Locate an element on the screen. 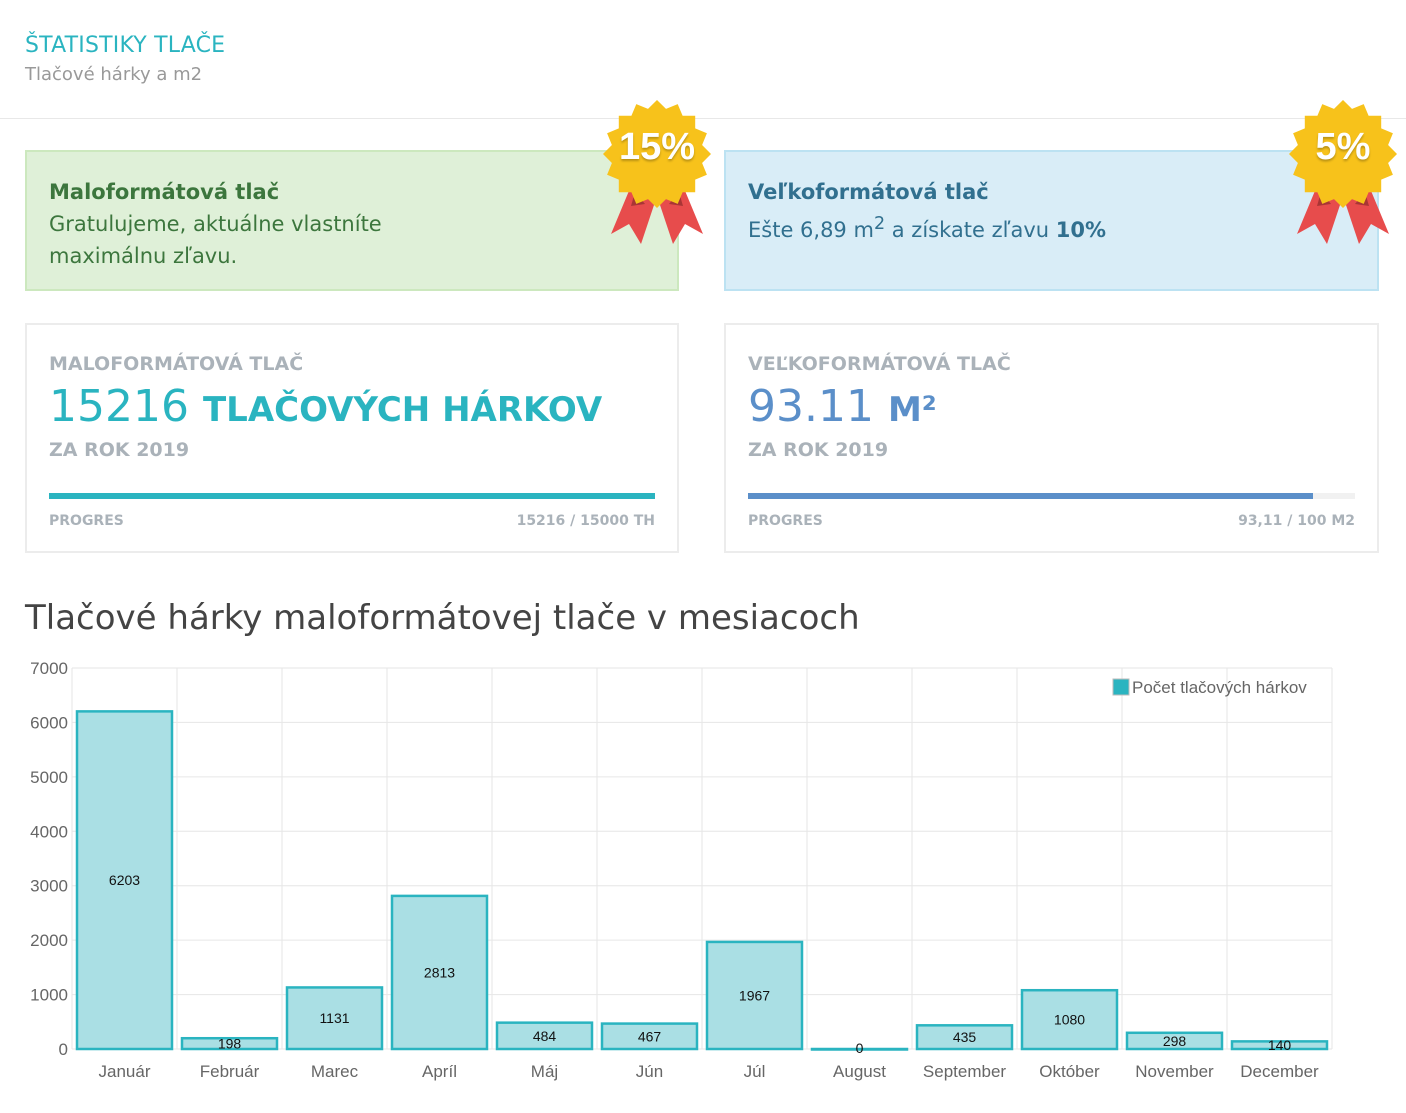 The height and width of the screenshot is (1113, 1406). small-format-stats-number: 15216 is located at coordinates (119, 406).